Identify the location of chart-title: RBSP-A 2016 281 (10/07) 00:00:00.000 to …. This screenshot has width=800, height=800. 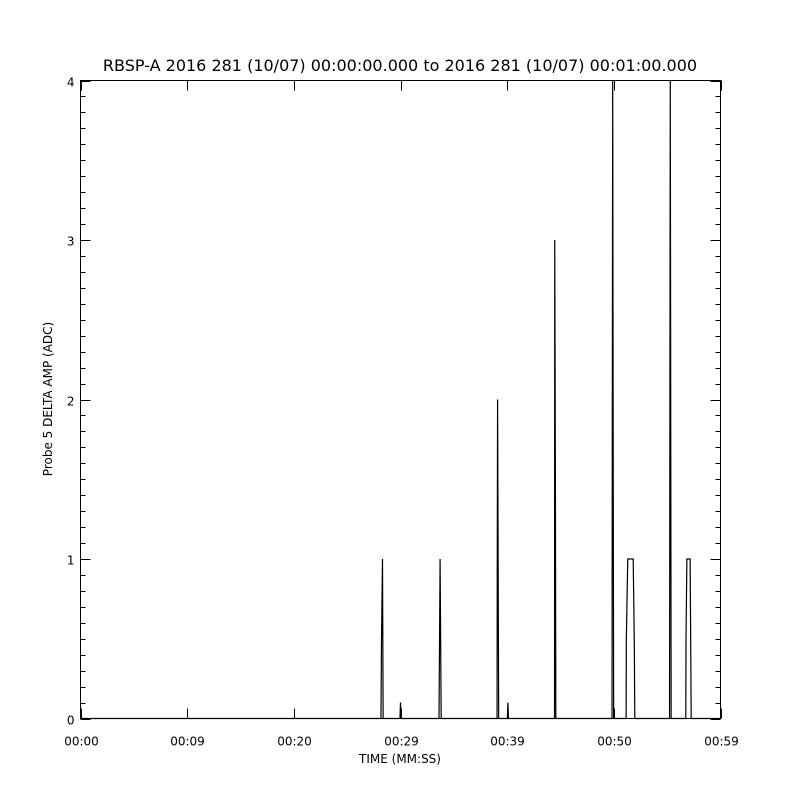
(400, 65).